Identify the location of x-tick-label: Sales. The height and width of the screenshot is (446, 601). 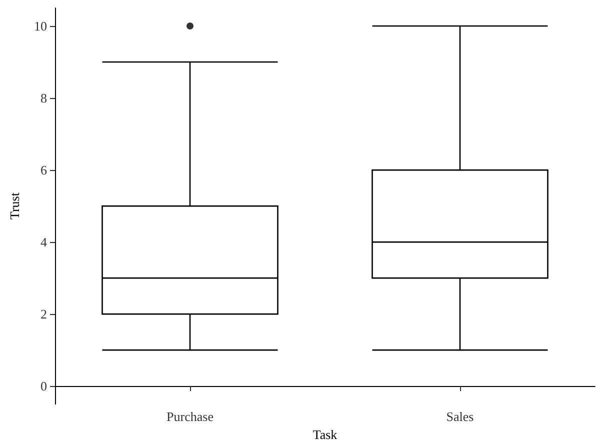
(460, 416).